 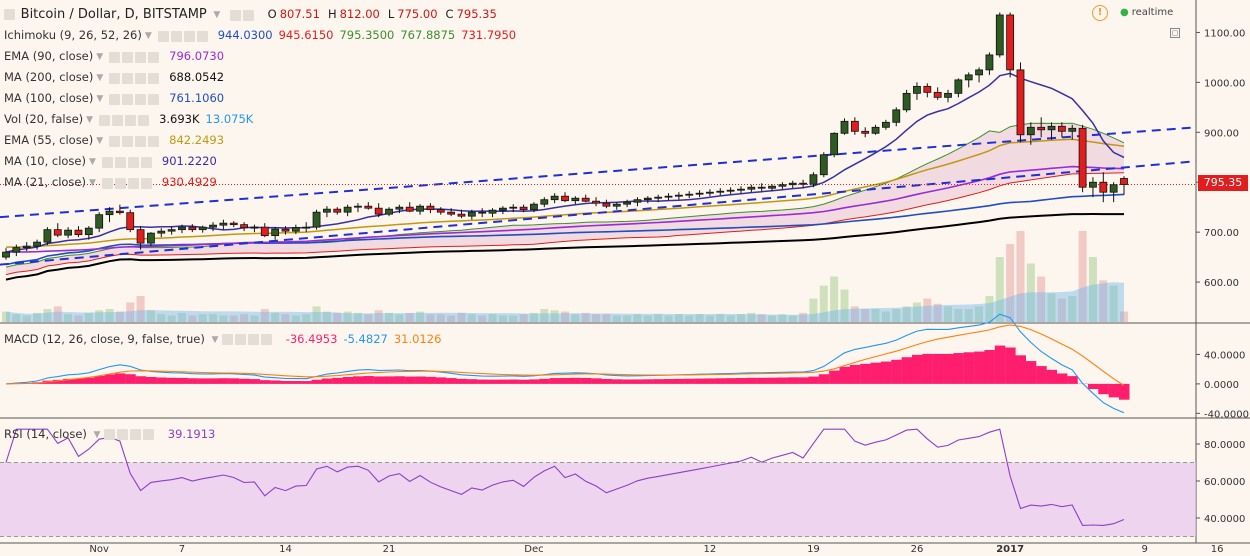 What do you see at coordinates (1010, 549) in the screenshot?
I see `time-tick-label: 2017` at bounding box center [1010, 549].